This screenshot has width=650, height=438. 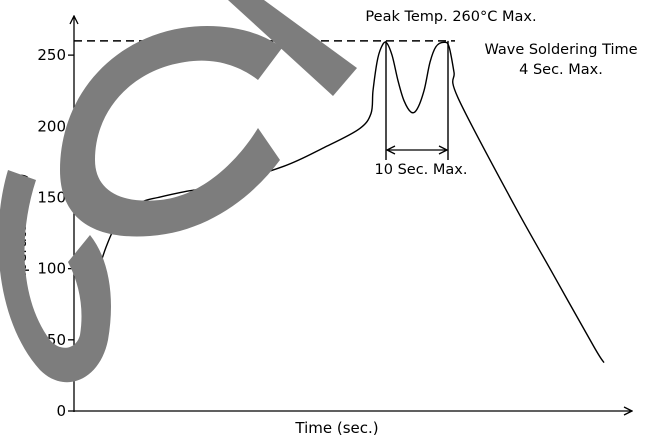 What do you see at coordinates (51, 197) in the screenshot?
I see `y-tick-label: 150` at bounding box center [51, 197].